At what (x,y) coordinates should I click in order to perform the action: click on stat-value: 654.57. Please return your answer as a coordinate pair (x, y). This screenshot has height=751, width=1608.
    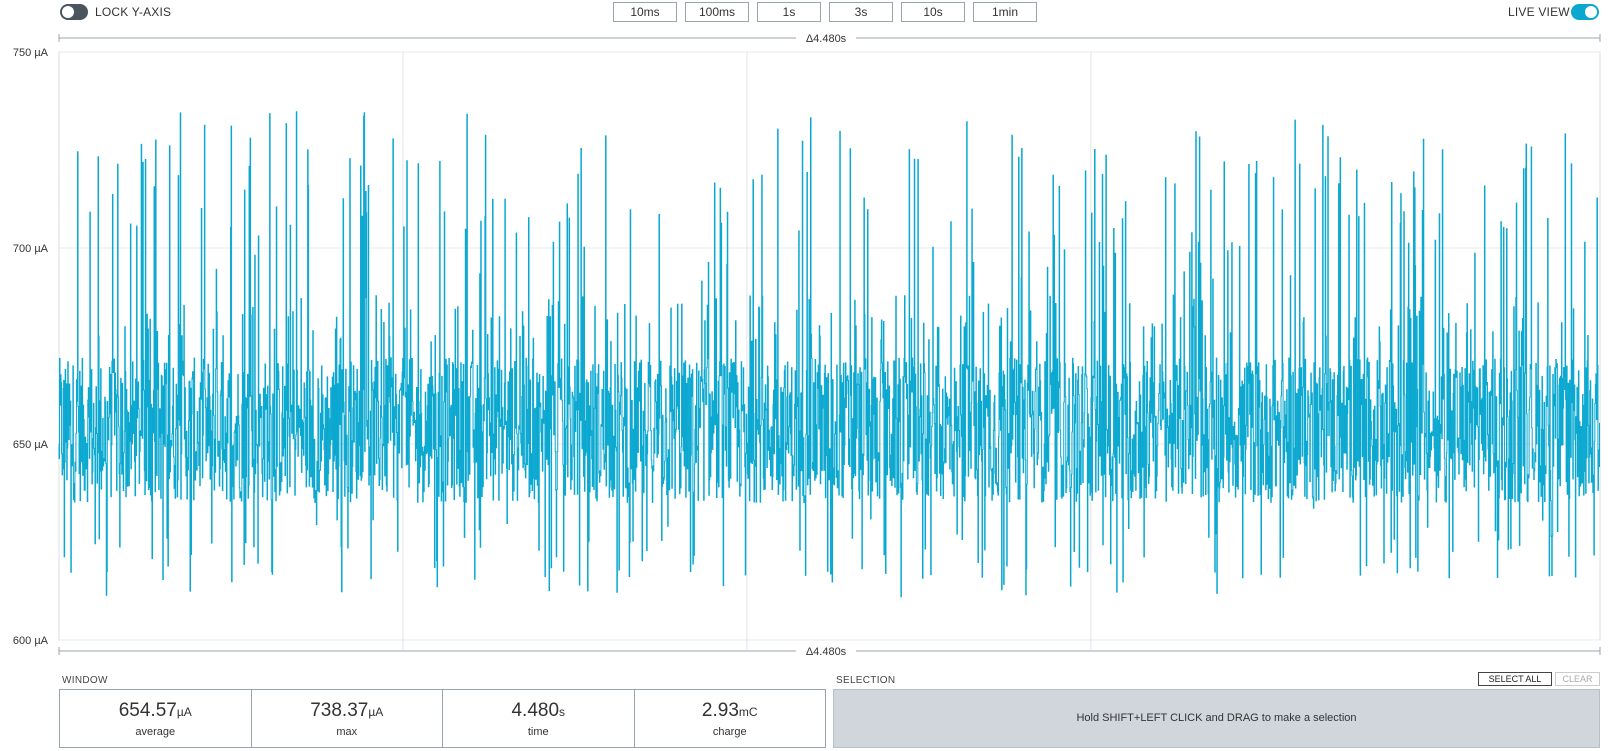
    Looking at the image, I should click on (147, 710).